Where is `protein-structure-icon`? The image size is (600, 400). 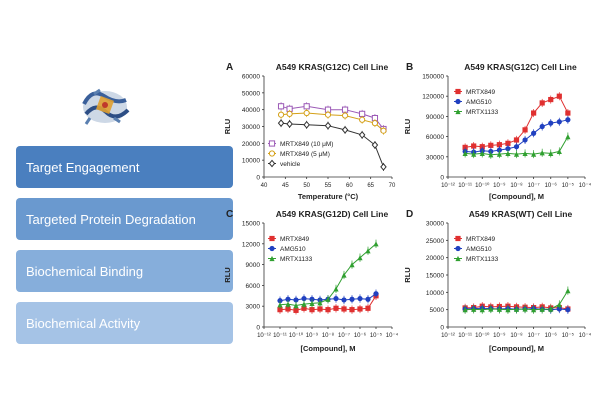
protein-structure-icon is located at coordinates (106, 106).